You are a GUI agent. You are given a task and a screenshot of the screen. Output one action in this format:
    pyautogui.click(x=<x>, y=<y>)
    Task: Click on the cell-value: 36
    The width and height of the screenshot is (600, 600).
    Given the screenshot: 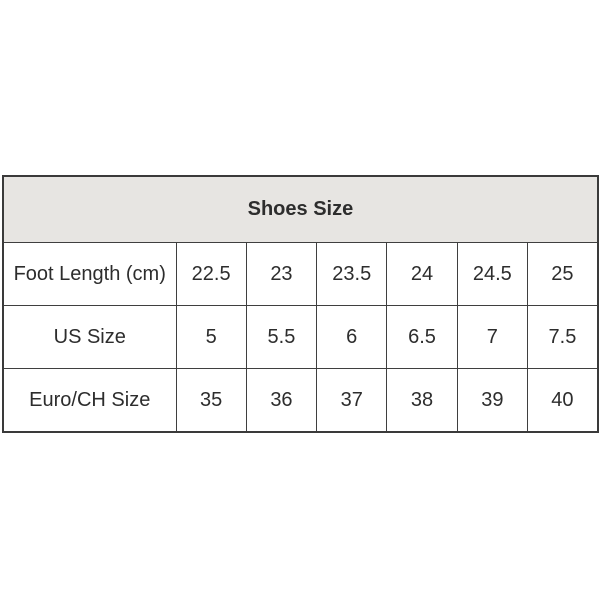 What is the action you would take?
    pyautogui.click(x=281, y=400)
    